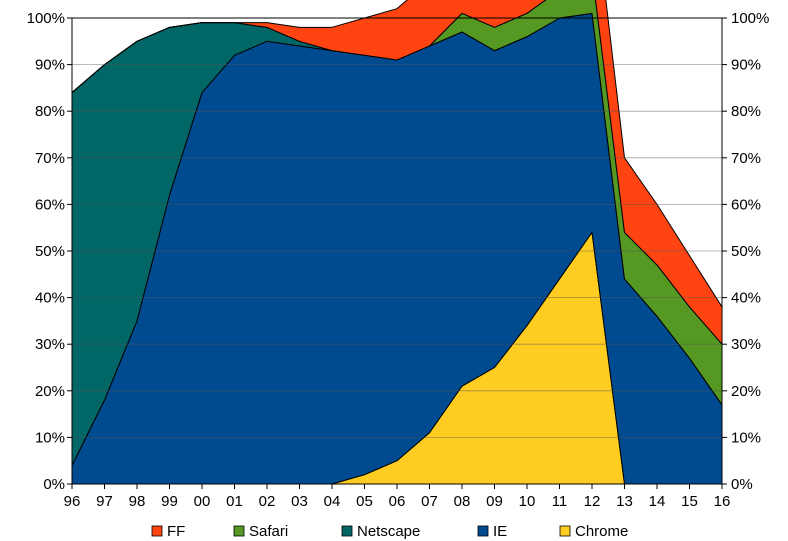 This screenshot has width=788, height=541. Describe the element at coordinates (239, 531) in the screenshot. I see `legend-swatch-safari` at that location.